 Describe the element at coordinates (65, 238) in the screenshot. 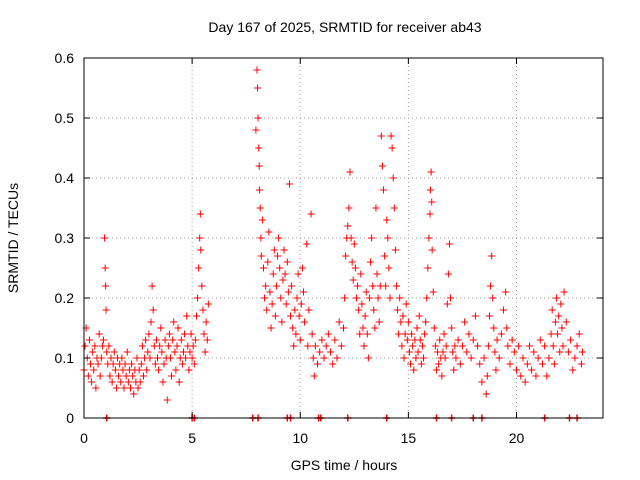

I see `y-tick-label: 0.3` at that location.